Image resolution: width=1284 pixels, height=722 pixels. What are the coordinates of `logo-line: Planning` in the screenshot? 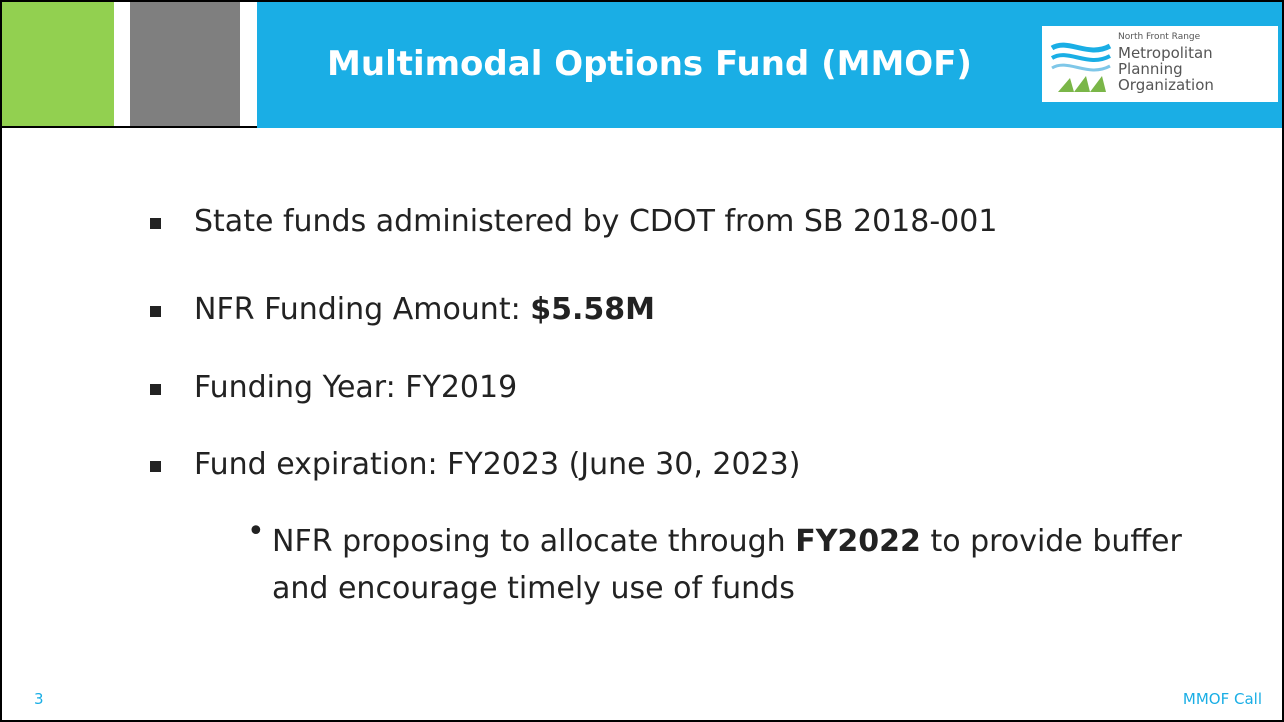 It's located at (1150, 69).